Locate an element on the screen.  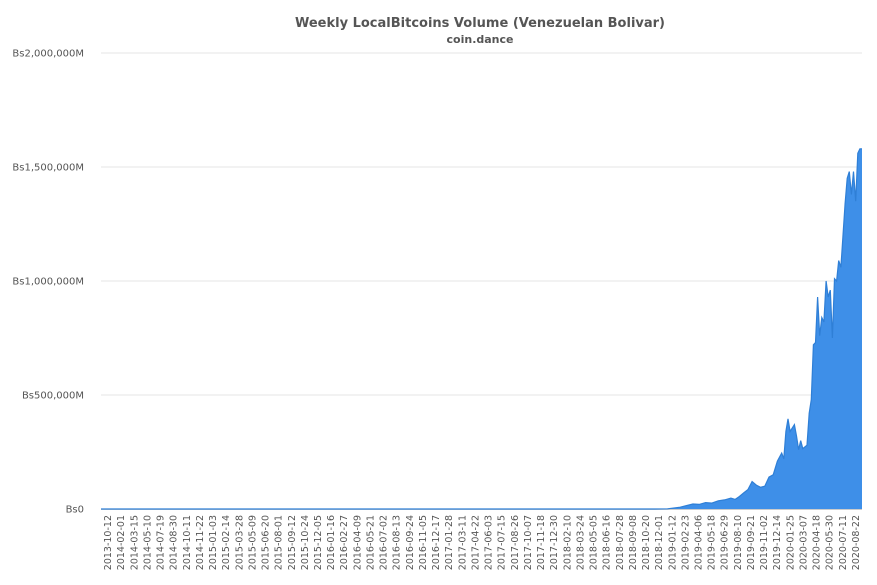
x-tick-label: 2017-08-26 is located at coordinates (515, 542).